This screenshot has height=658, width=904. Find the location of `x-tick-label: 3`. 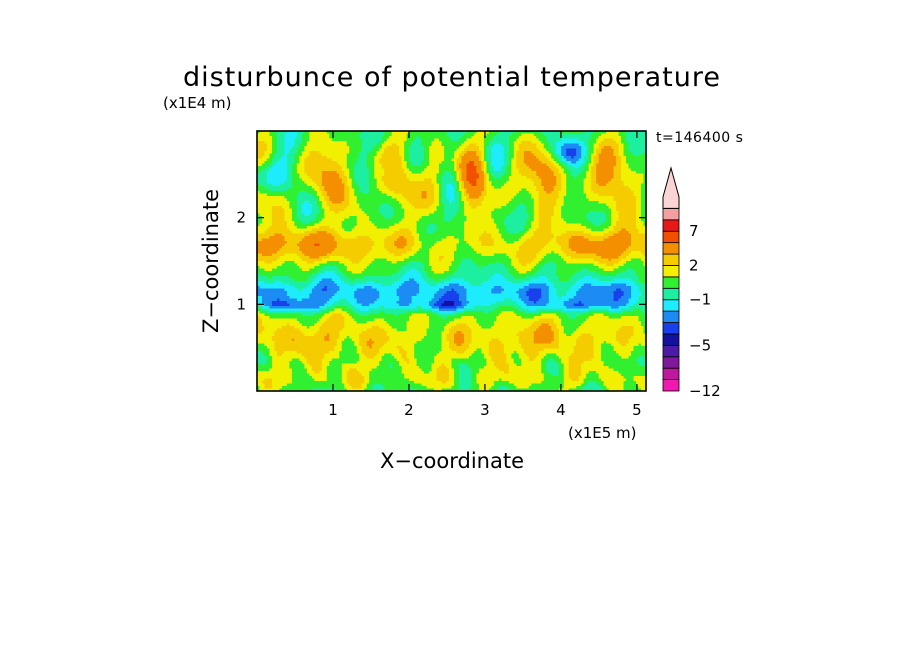

x-tick-label: 3 is located at coordinates (485, 410).